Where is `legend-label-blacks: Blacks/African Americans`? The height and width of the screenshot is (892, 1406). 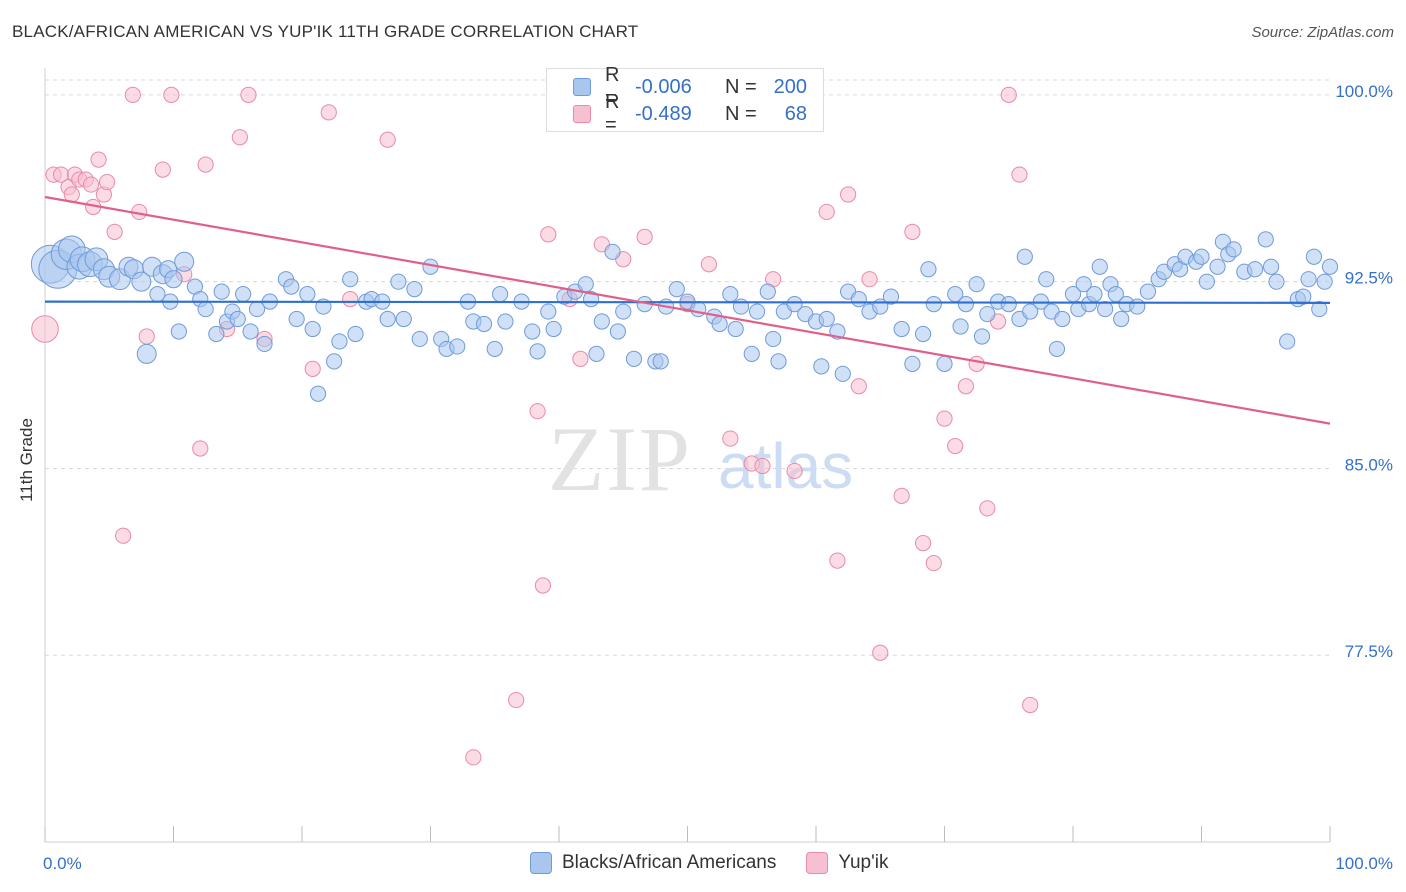 legend-label-blacks: Blacks/African Americans is located at coordinates (669, 862).